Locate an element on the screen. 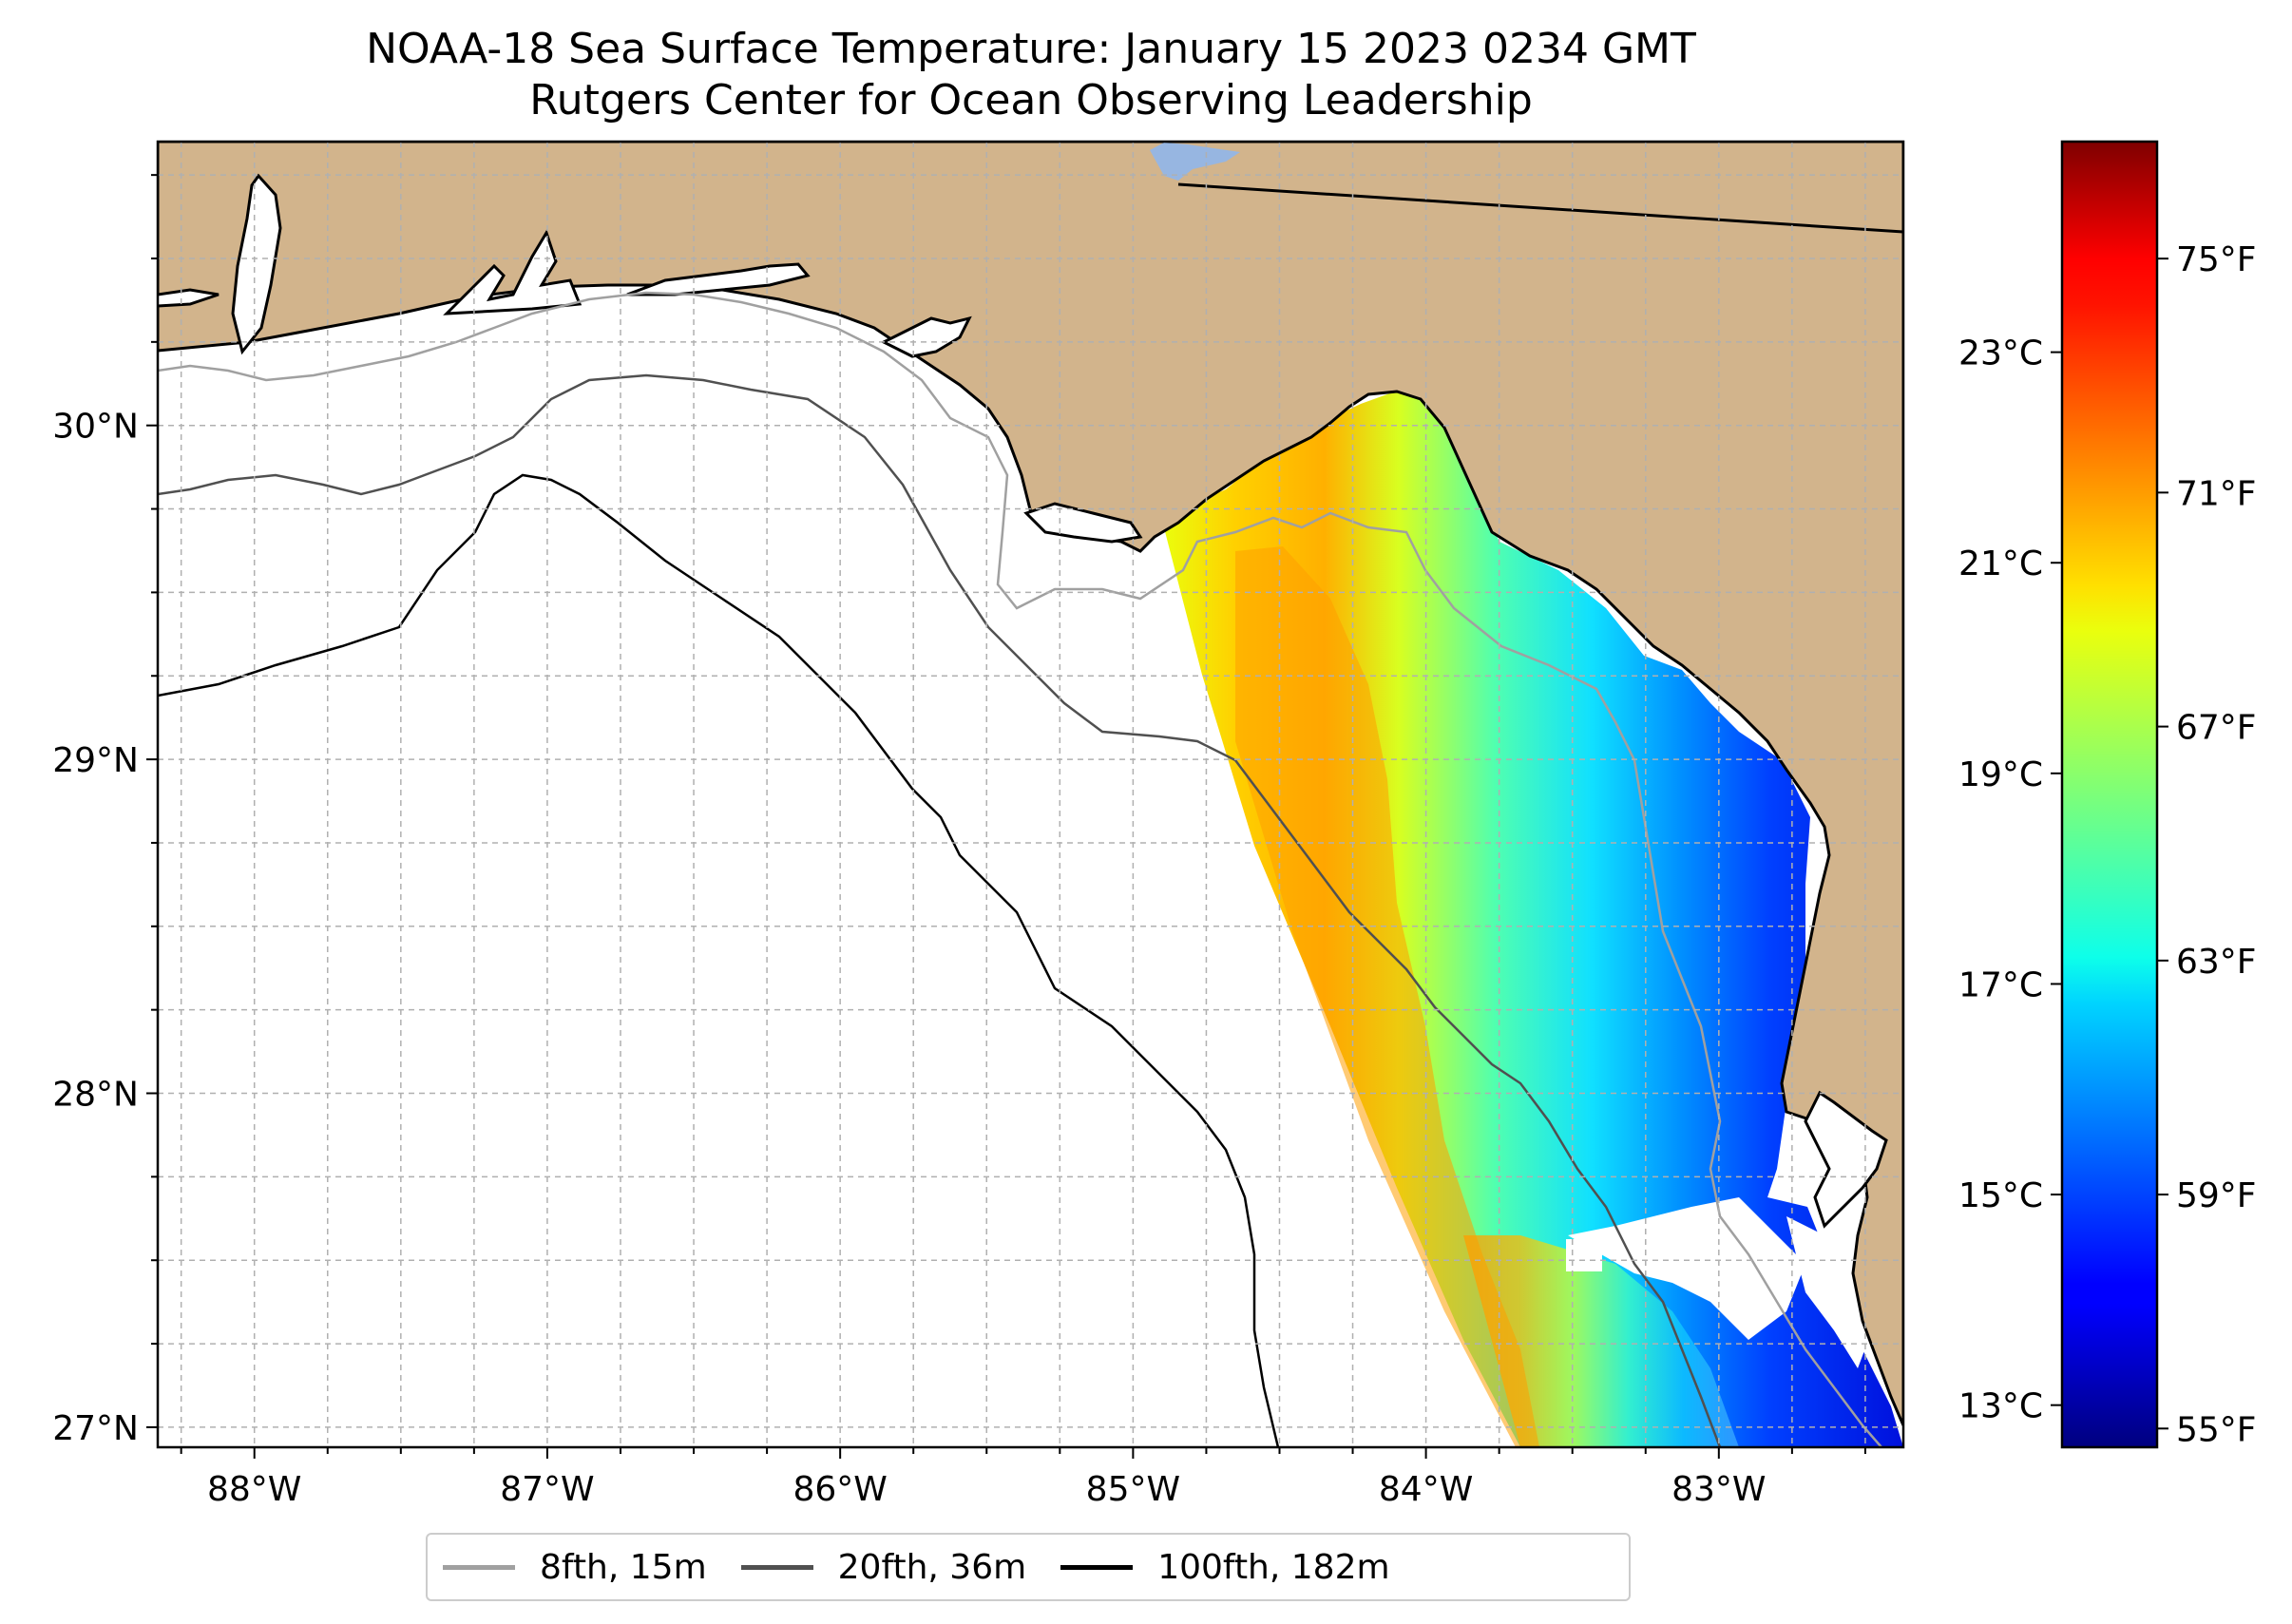  apalachicola-bay is located at coordinates (1083, 523).